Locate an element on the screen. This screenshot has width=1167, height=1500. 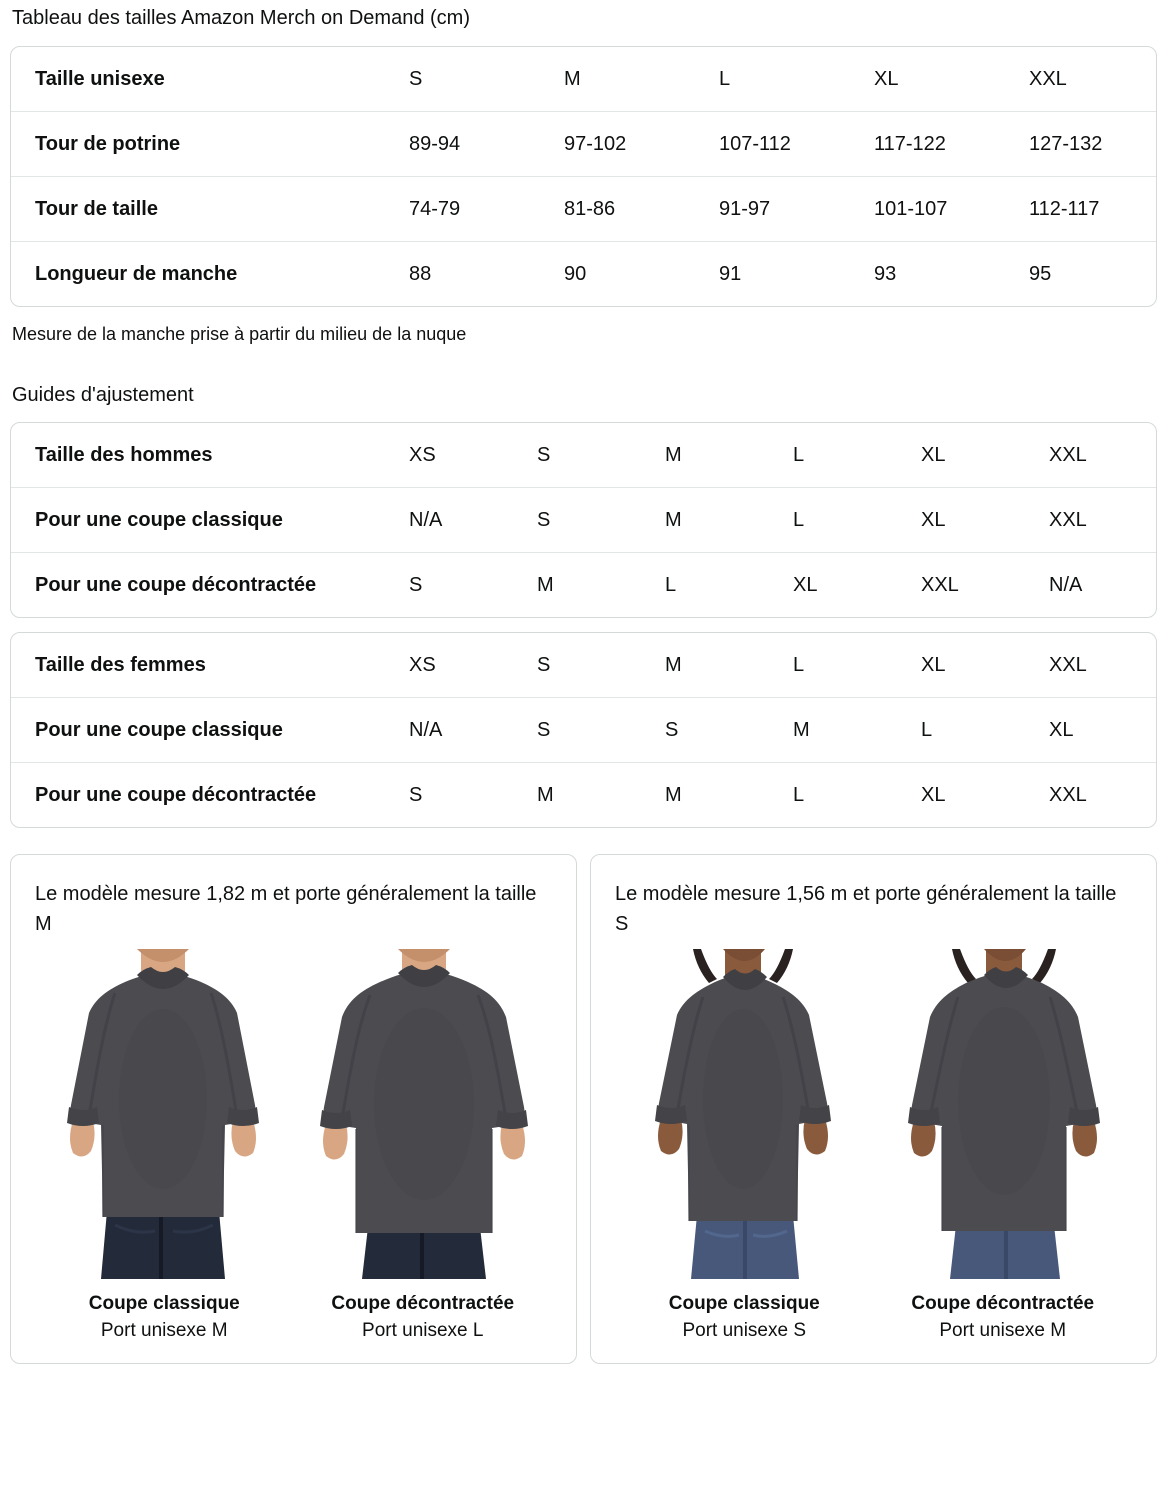
cell: 101-107 is located at coordinates (951, 209).